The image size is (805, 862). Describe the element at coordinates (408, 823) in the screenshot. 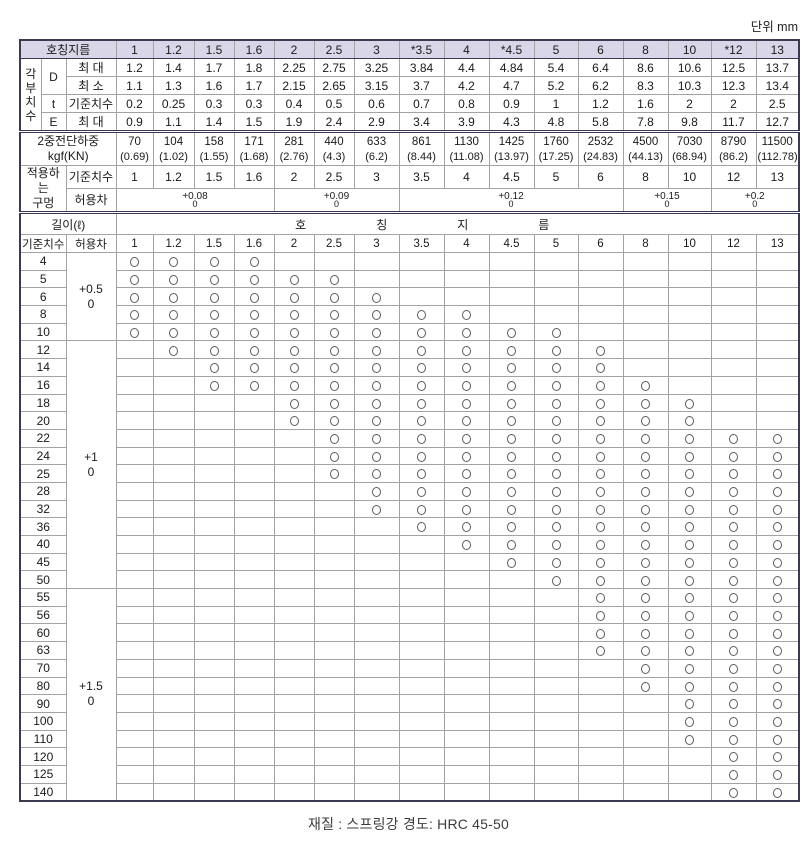

I see `material-caption: 재질 : 스프링강 경도: HRC 45-50` at that location.